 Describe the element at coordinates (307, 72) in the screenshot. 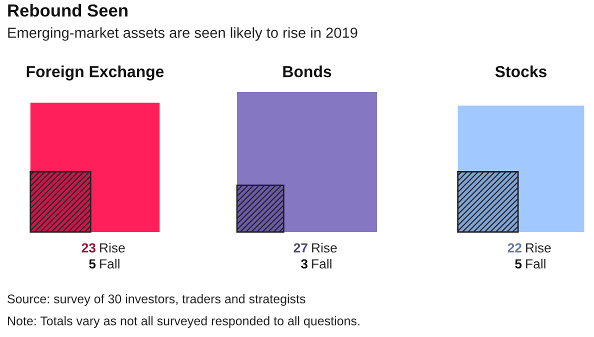

I see `category-label: Bonds` at that location.